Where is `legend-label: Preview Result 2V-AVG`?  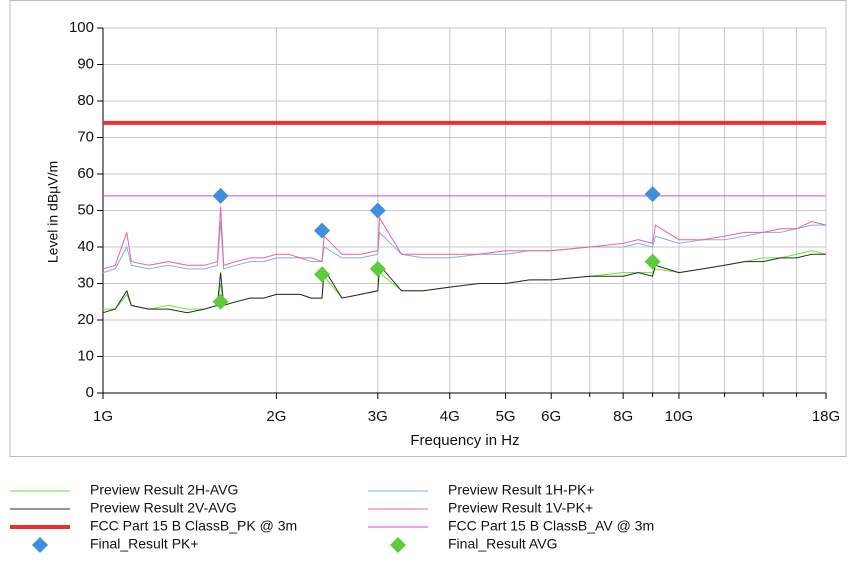
legend-label: Preview Result 2V-AVG is located at coordinates (163, 508).